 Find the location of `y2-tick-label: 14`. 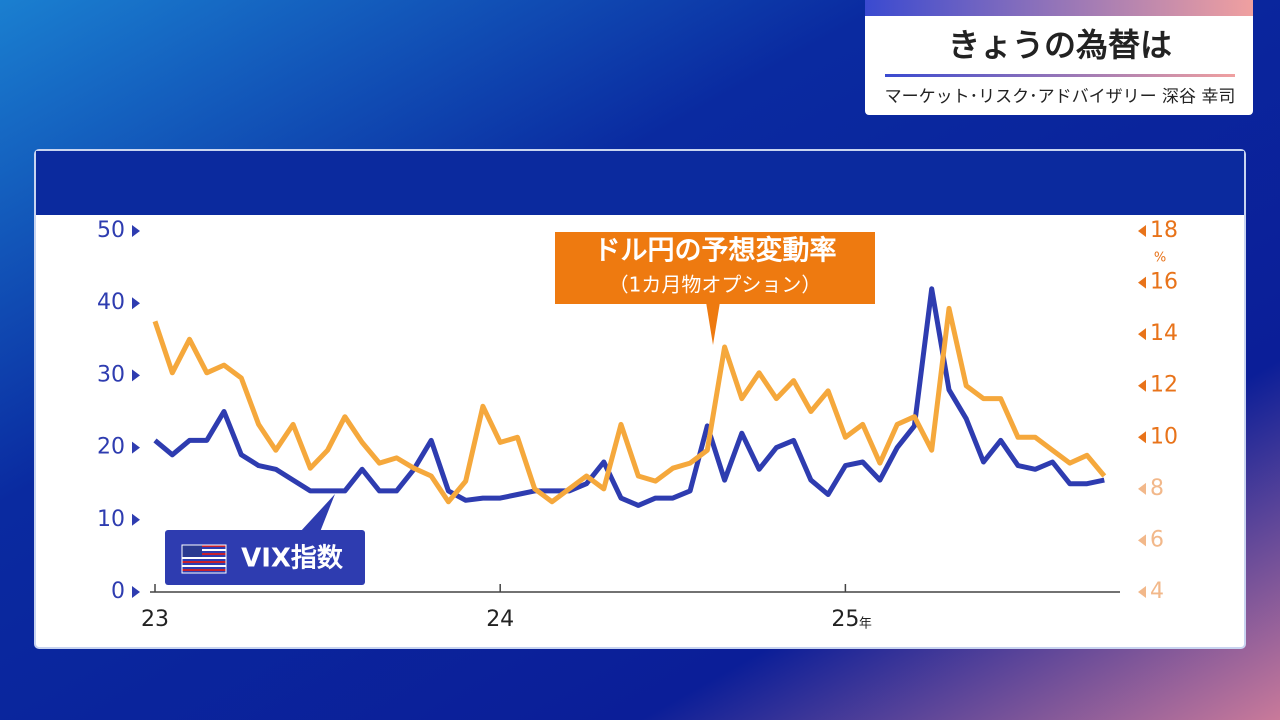

y2-tick-label: 14 is located at coordinates (1164, 333).